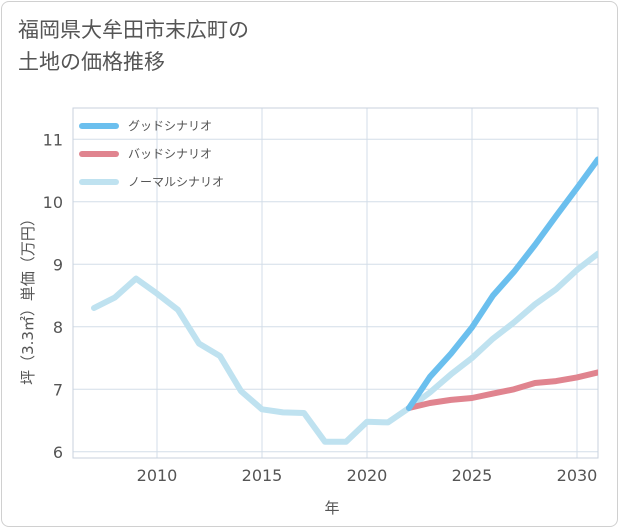 This screenshot has width=621, height=530. What do you see at coordinates (91, 62) in the screenshot?
I see `title-line-2: 土地の価格推移` at bounding box center [91, 62].